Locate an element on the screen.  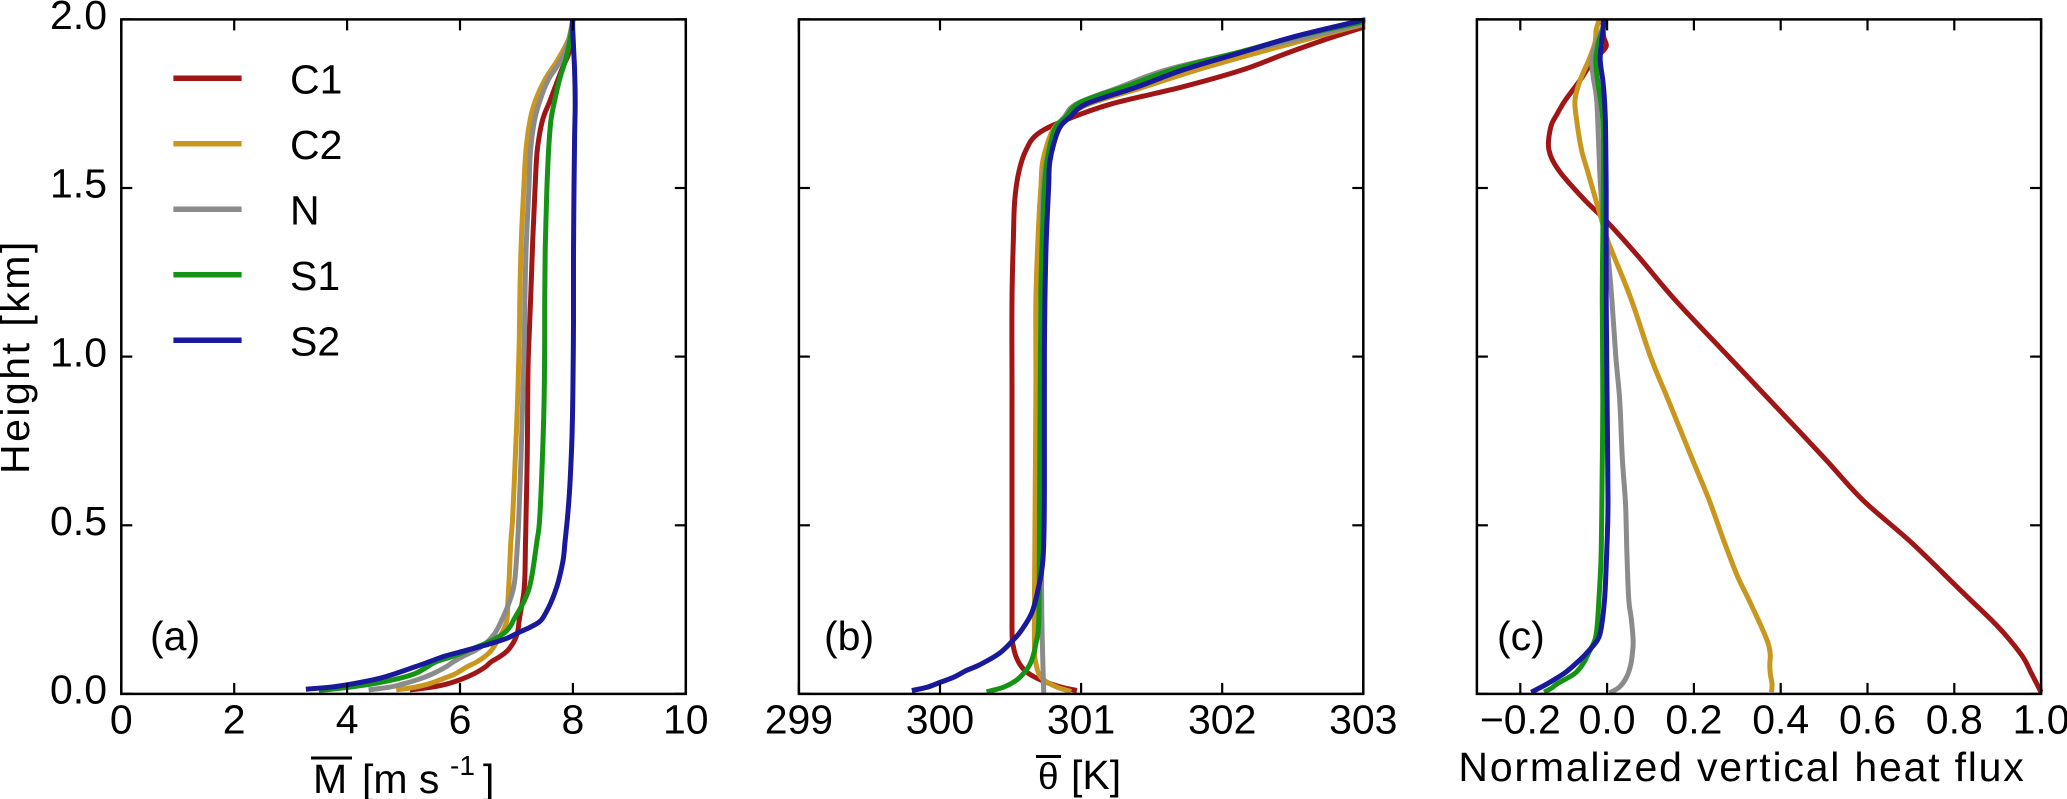
svg-text: 0.6 is located at coordinates (1867, 720).